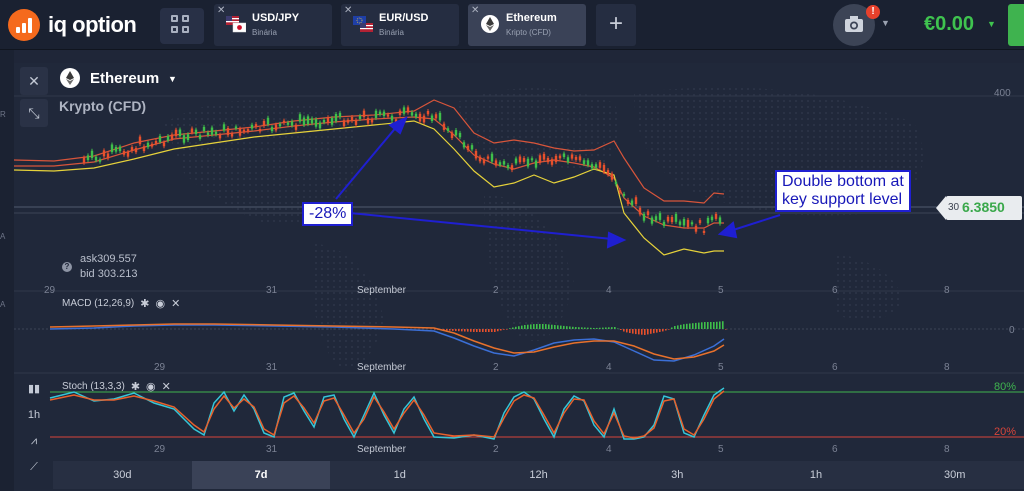 The image size is (1024, 491). What do you see at coordinates (92, 24) in the screenshot?
I see `logo-text: iq option` at bounding box center [92, 24].